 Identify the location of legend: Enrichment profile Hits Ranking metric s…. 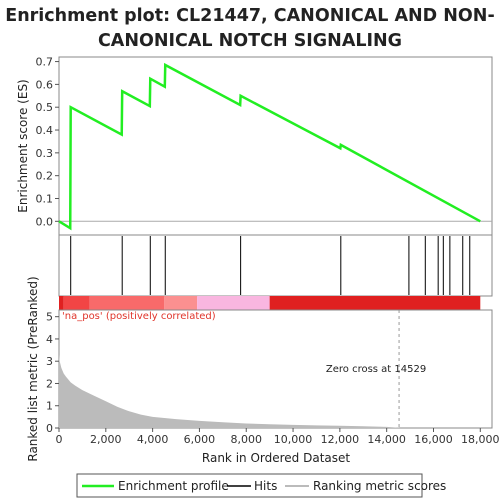
(261, 485).